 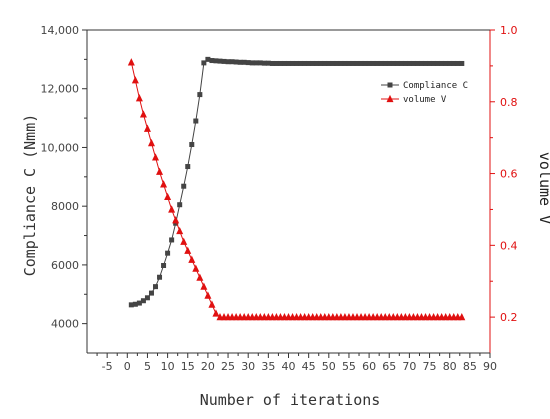 What do you see at coordinates (425, 100) in the screenshot?
I see `legend-label: volume V` at bounding box center [425, 100].